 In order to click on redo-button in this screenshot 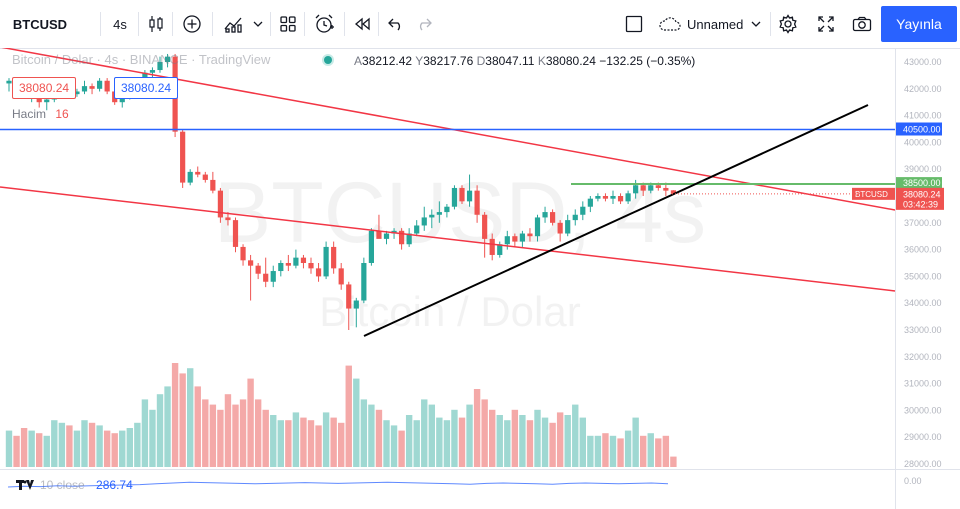, I will do `click(424, 24)`.